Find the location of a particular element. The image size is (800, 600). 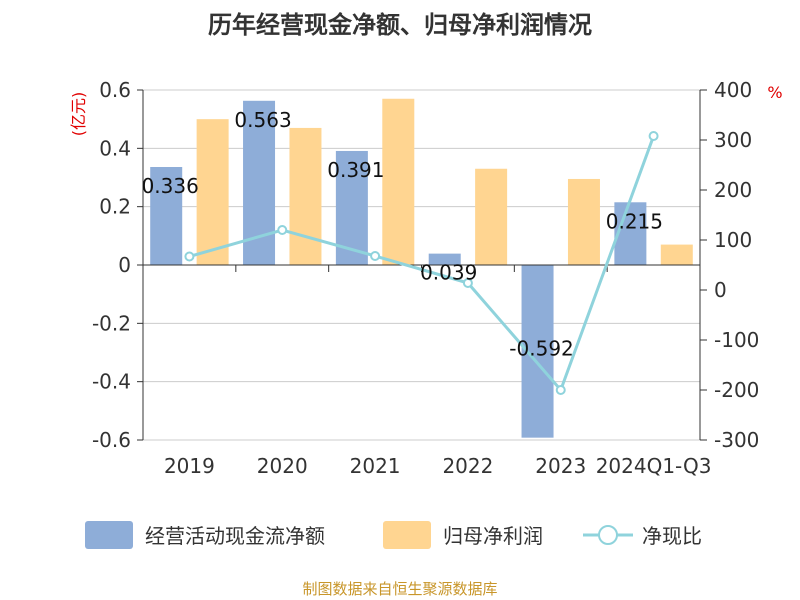

data-label: 0.039 is located at coordinates (448, 273).